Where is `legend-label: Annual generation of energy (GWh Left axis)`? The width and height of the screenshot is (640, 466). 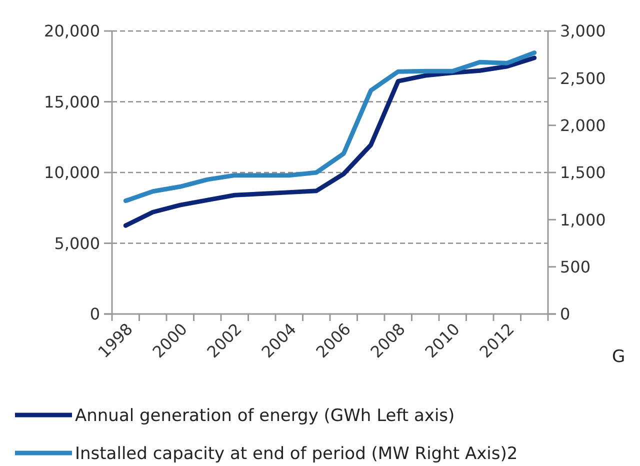
legend-label: Annual generation of energy (GWh Left axis) is located at coordinates (265, 416).